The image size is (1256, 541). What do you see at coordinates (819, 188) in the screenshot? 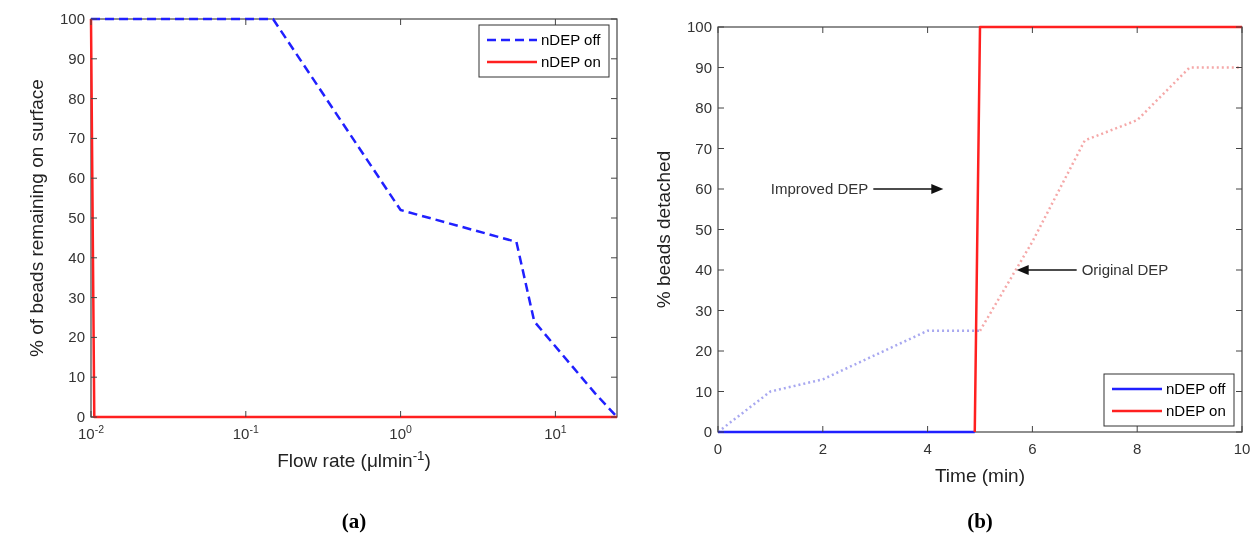
I see `annotation: Improved DEP` at bounding box center [819, 188].